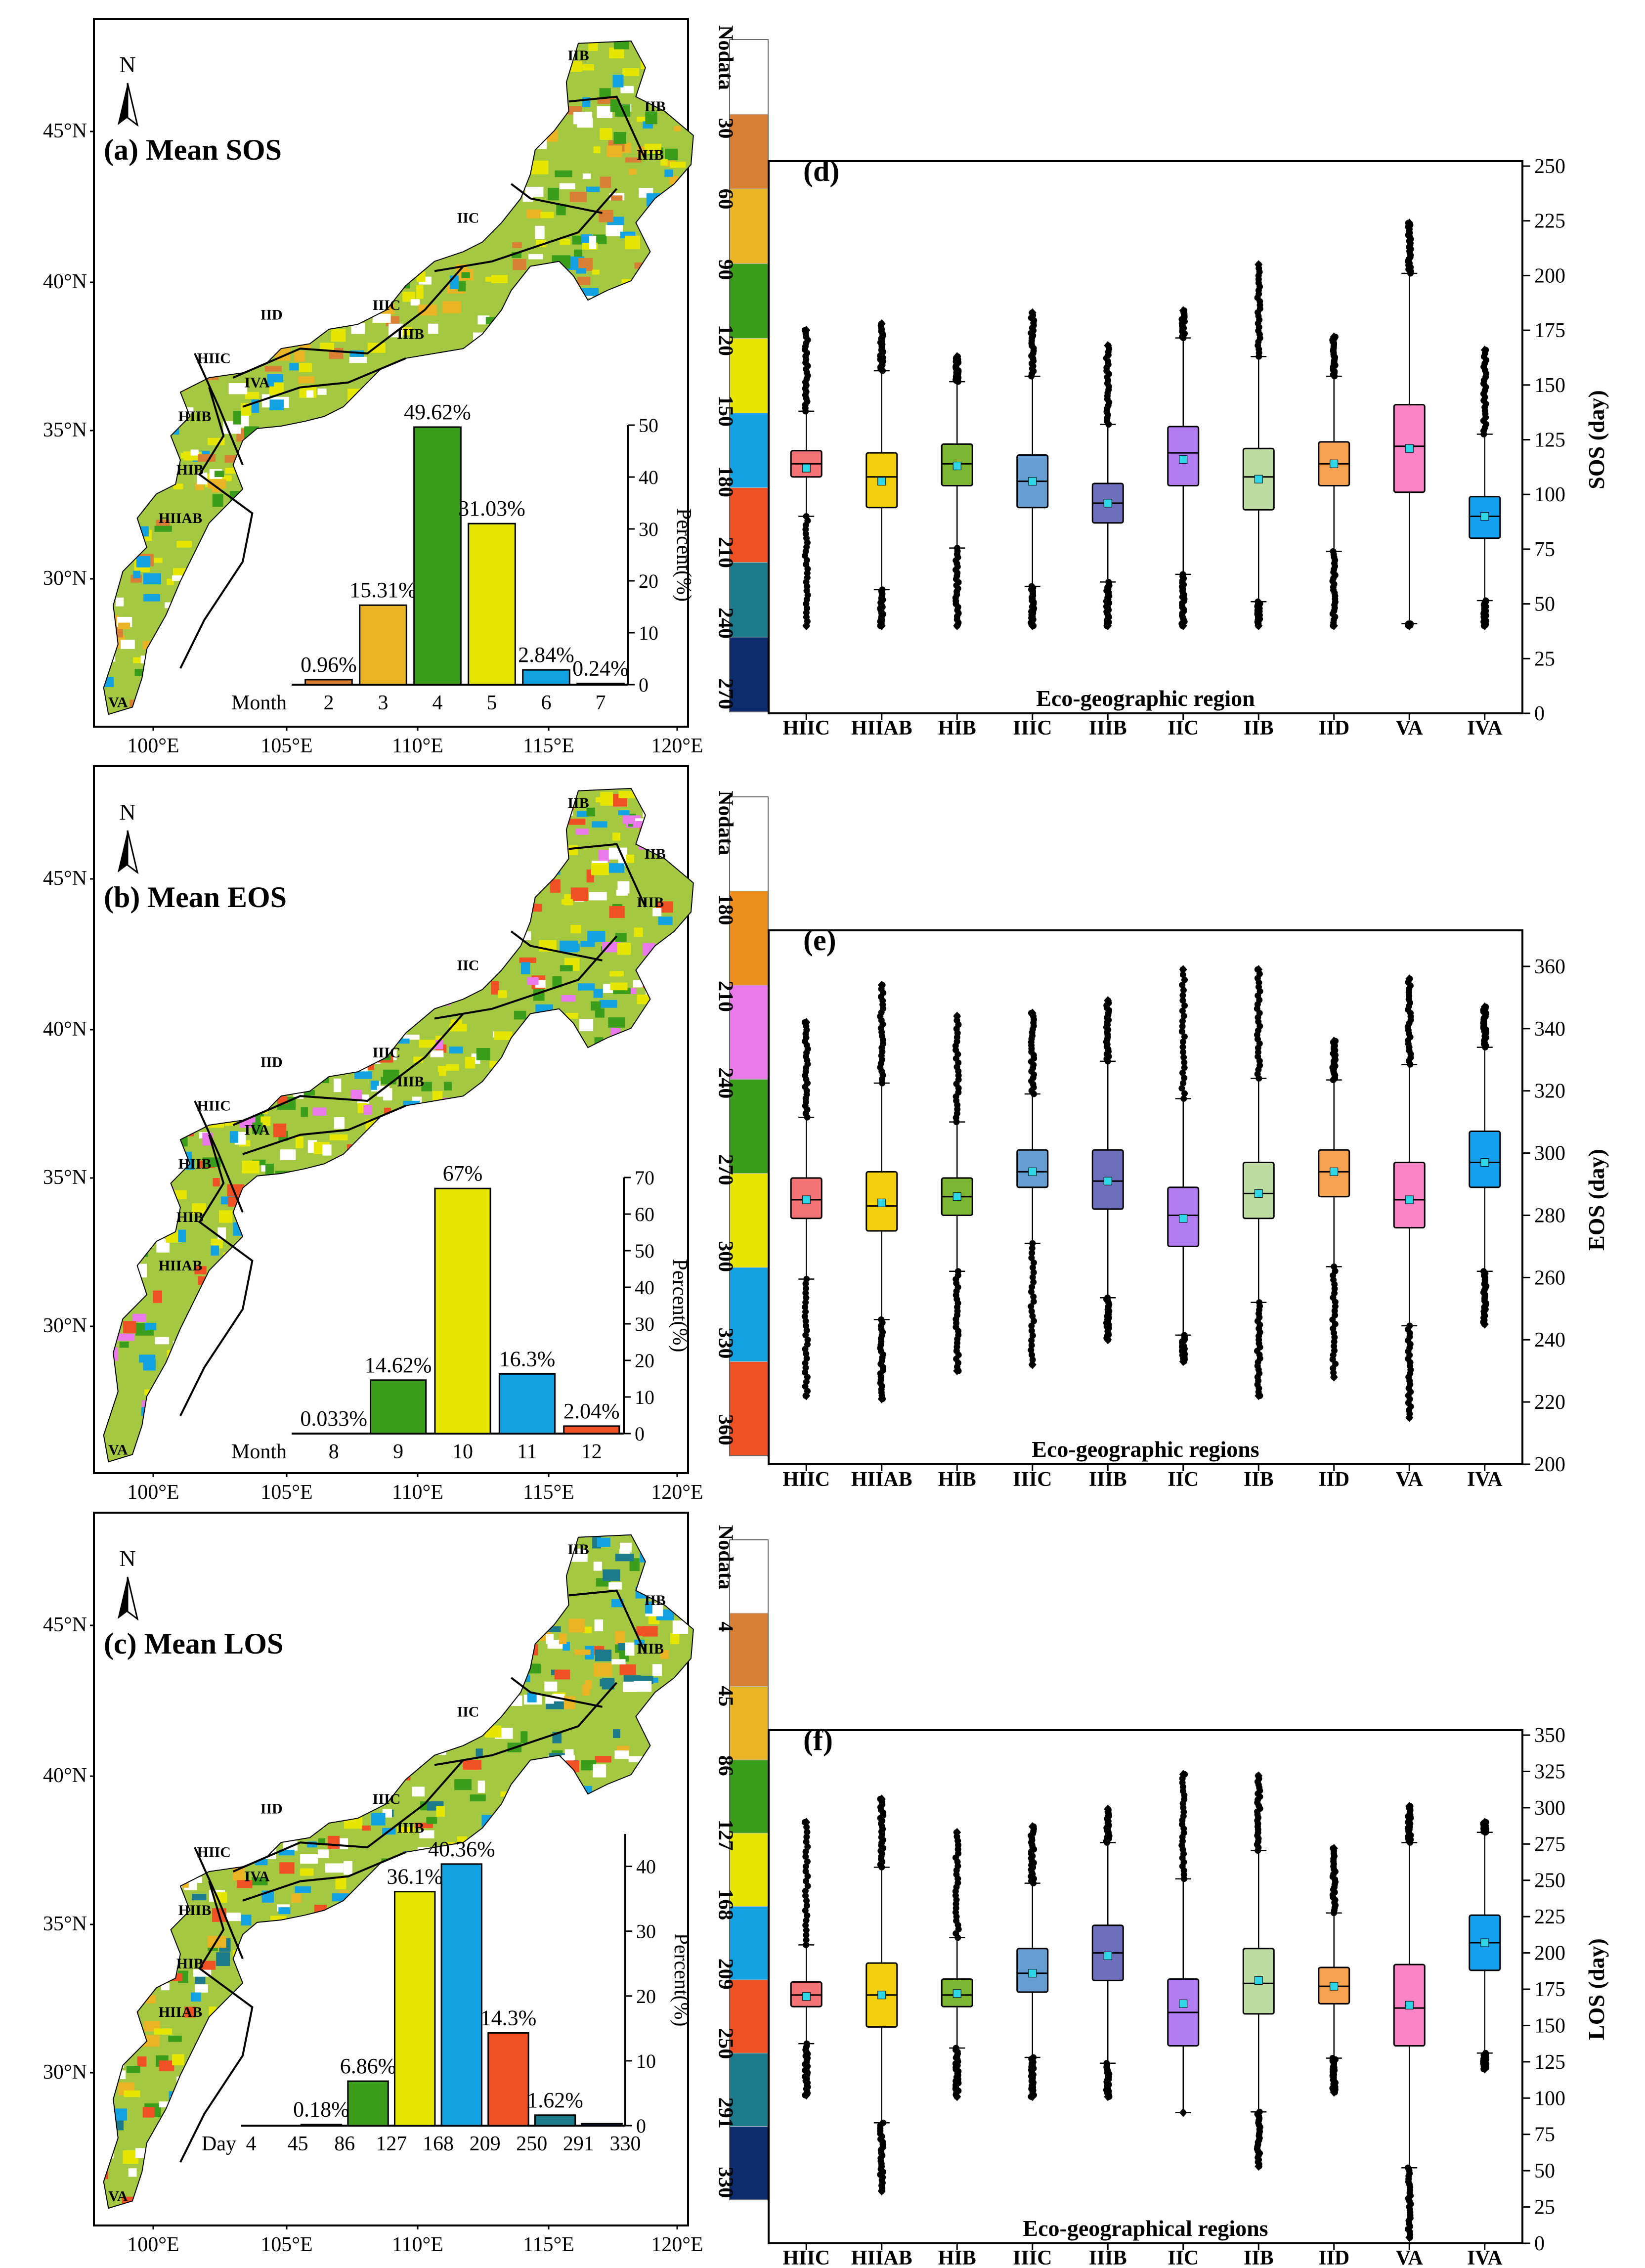 The image size is (1645, 2268). Describe the element at coordinates (133, 1599) in the screenshot. I see `north-arrow-half` at that location.